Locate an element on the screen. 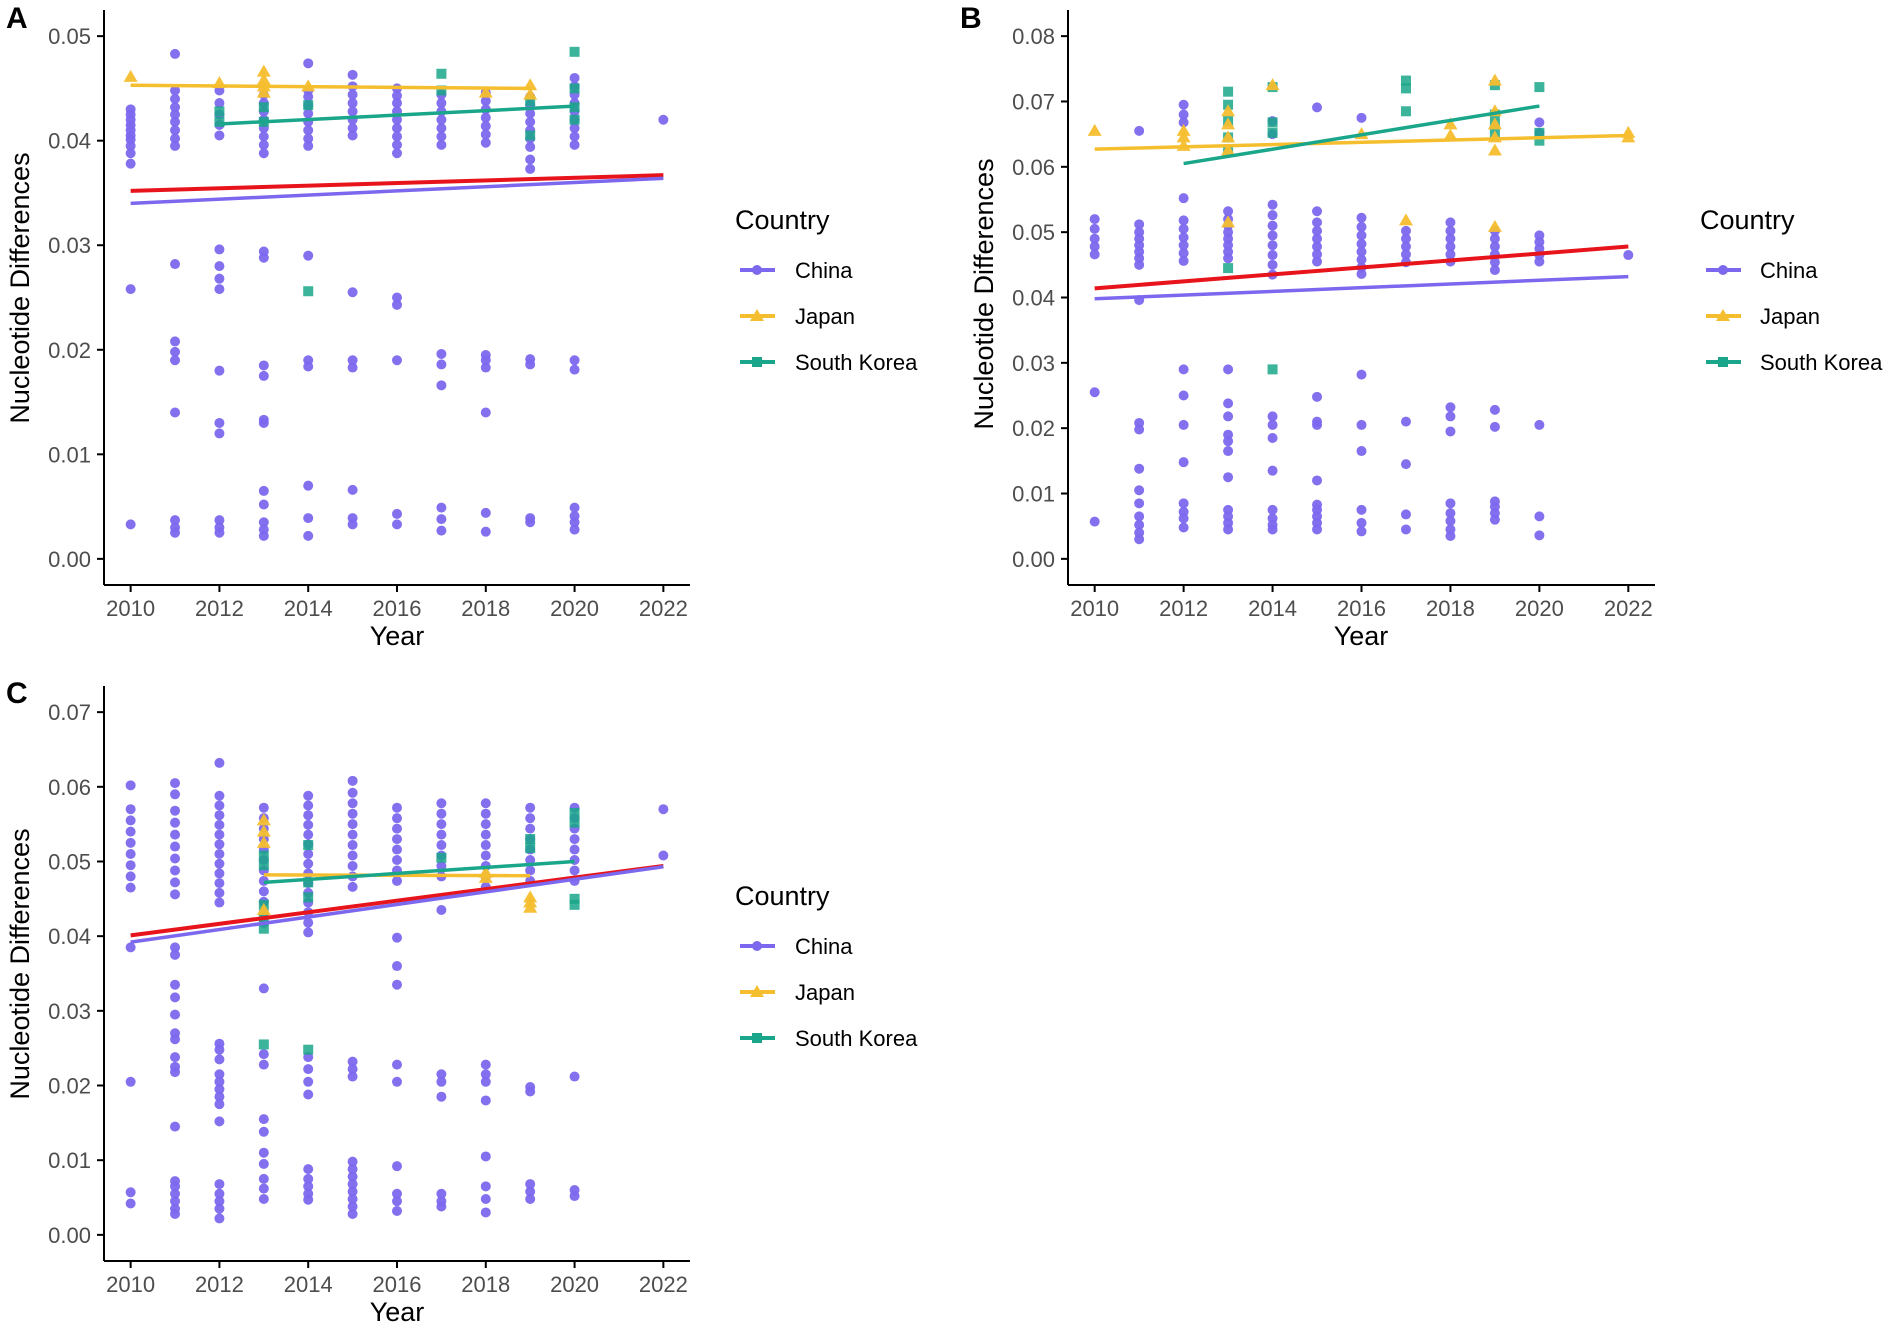 This screenshot has height=1330, width=1901. y-tick-label: 0.02 is located at coordinates (69, 350).